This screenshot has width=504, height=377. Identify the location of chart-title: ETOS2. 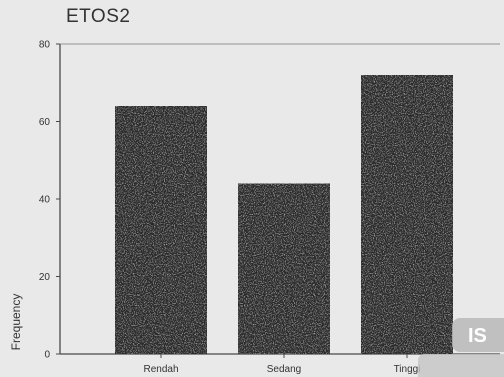
(98, 16).